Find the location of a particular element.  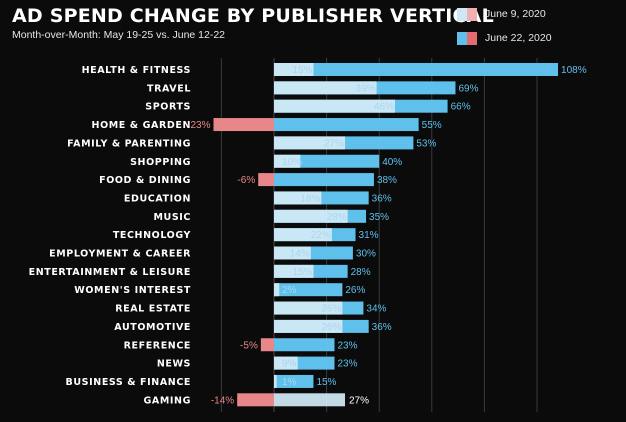

legend-item-june-9: June 9, 2020 is located at coordinates (504, 14).